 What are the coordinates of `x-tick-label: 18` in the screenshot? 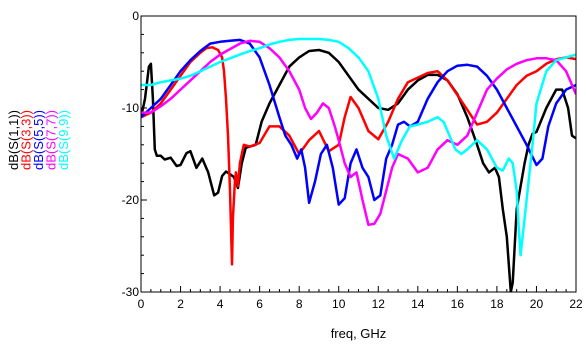 It's located at (497, 304).